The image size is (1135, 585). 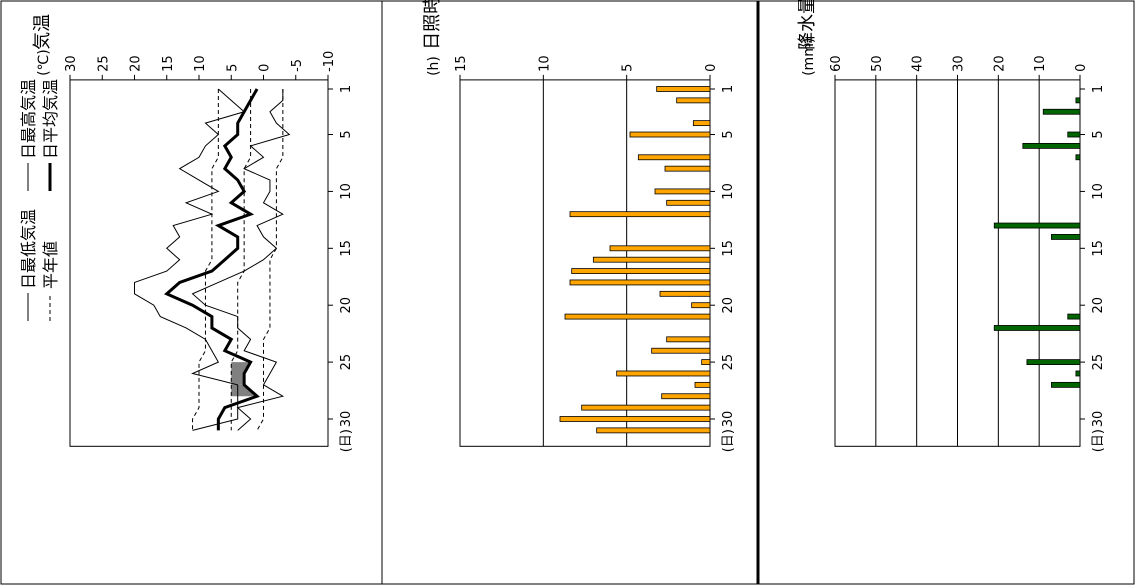 What do you see at coordinates (807, 25) in the screenshot?
I see `chart-title: 降水量` at bounding box center [807, 25].